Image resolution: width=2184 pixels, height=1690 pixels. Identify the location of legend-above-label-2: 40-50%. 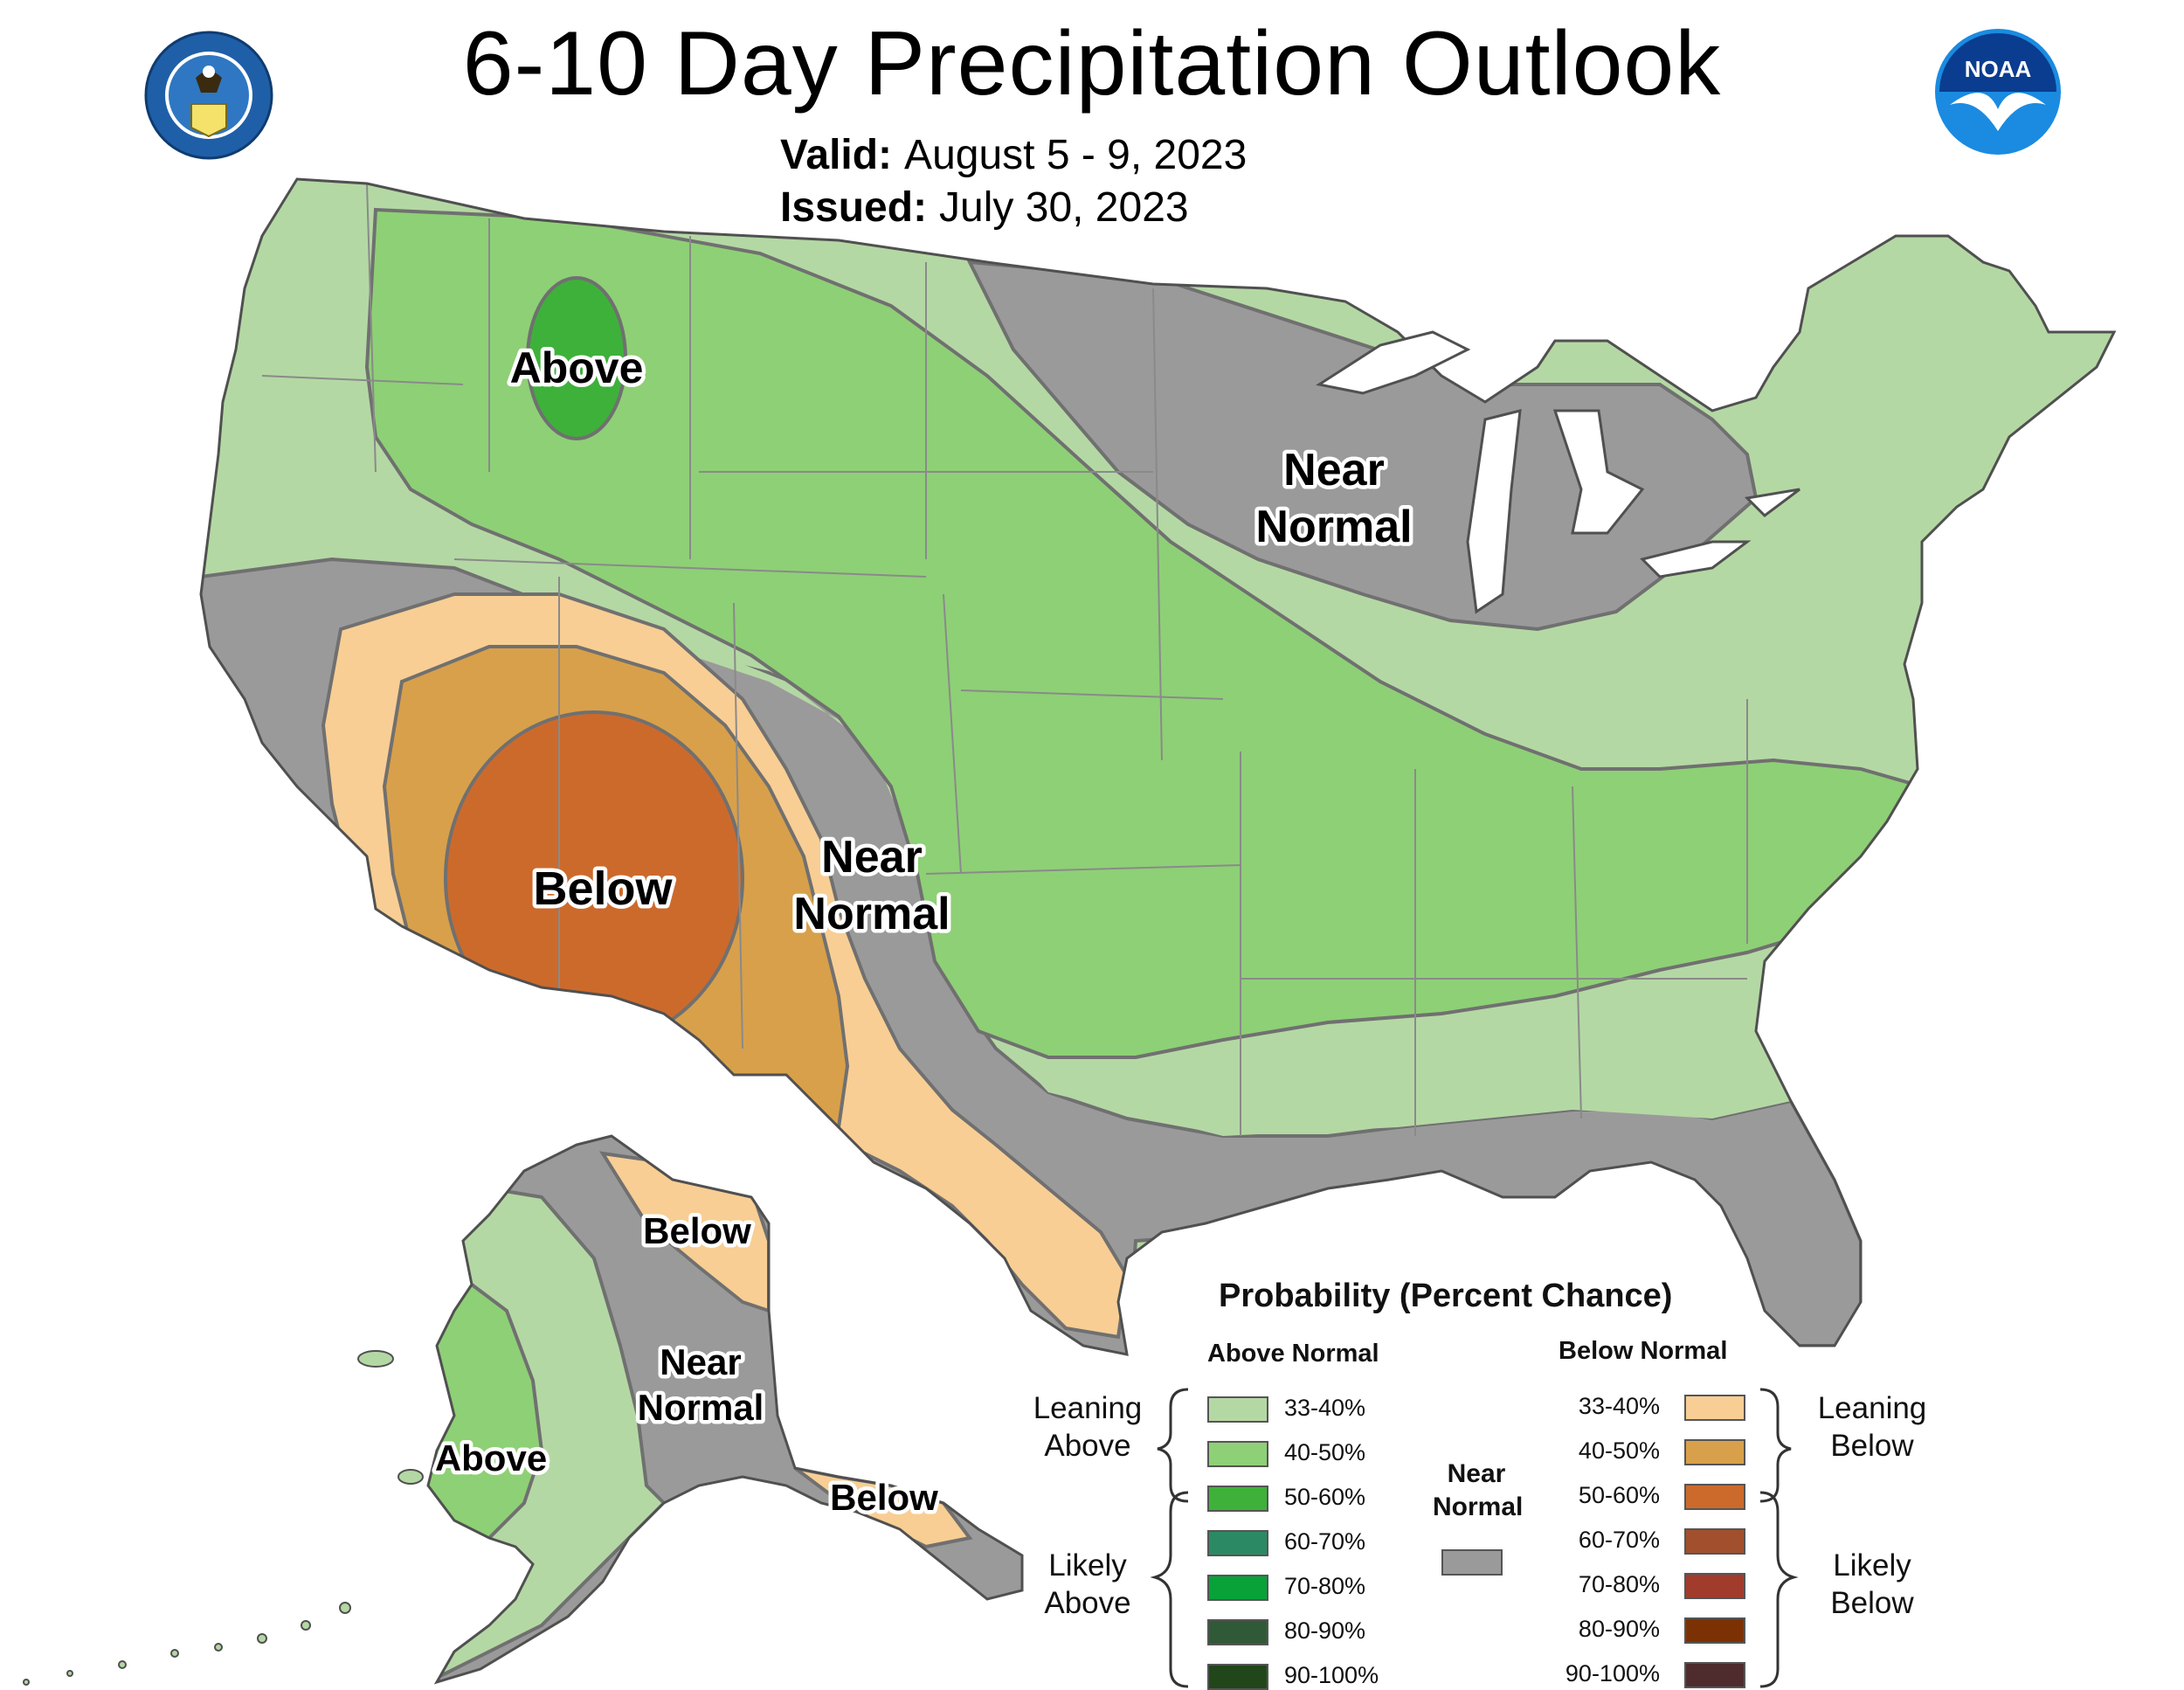
(1325, 1452).